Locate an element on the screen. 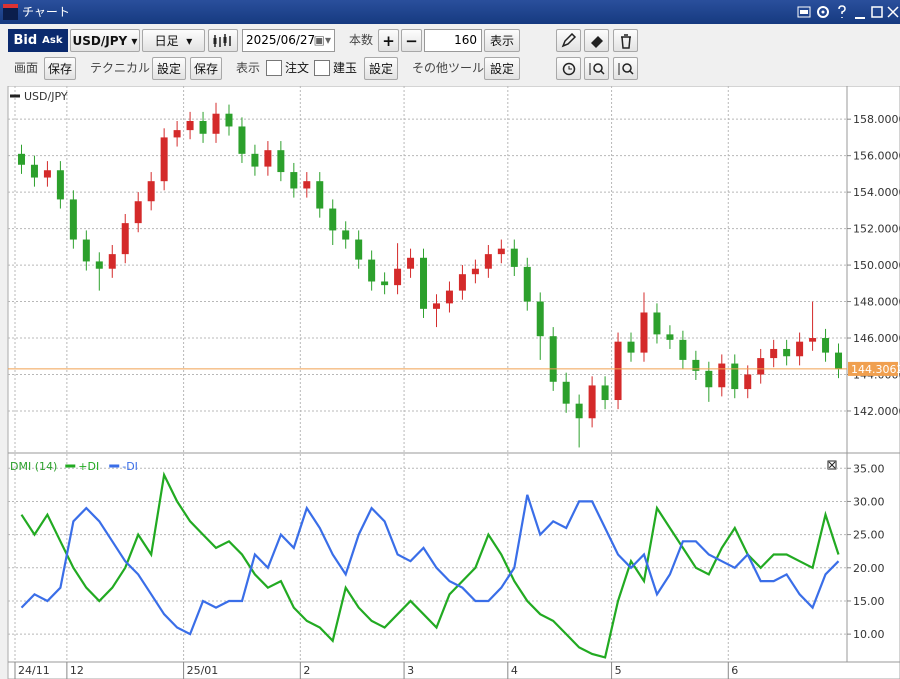 The width and height of the screenshot is (900, 679). screen-save-button: 保存 is located at coordinates (60, 68).